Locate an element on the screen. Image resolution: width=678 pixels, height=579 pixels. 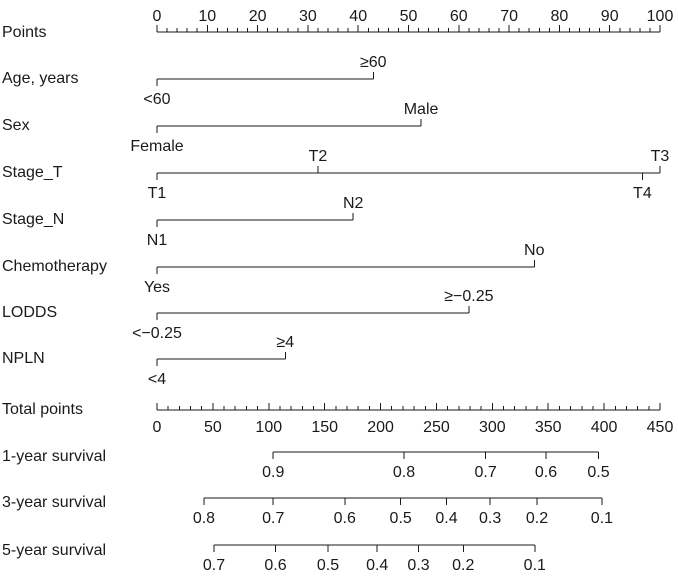
level-label: <60 is located at coordinates (156, 99).